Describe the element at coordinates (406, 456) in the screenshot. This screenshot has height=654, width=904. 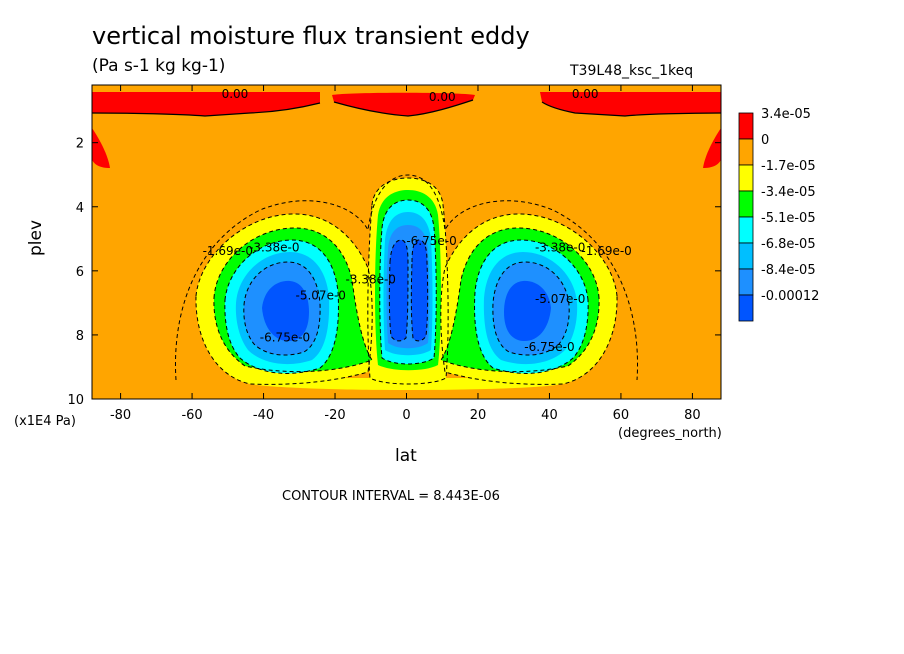
I see `x-axis-label: lat` at that location.